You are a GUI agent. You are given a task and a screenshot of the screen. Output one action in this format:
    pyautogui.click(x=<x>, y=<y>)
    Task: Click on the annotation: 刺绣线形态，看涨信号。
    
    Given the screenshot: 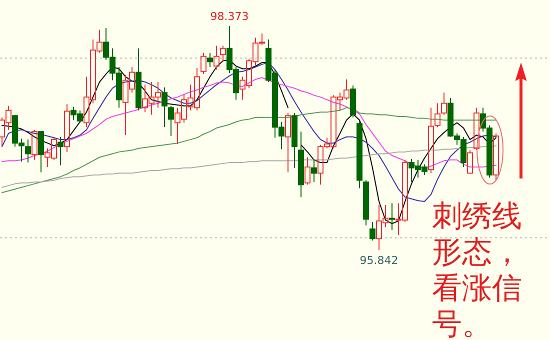 What is the action you would take?
    pyautogui.click(x=477, y=269)
    